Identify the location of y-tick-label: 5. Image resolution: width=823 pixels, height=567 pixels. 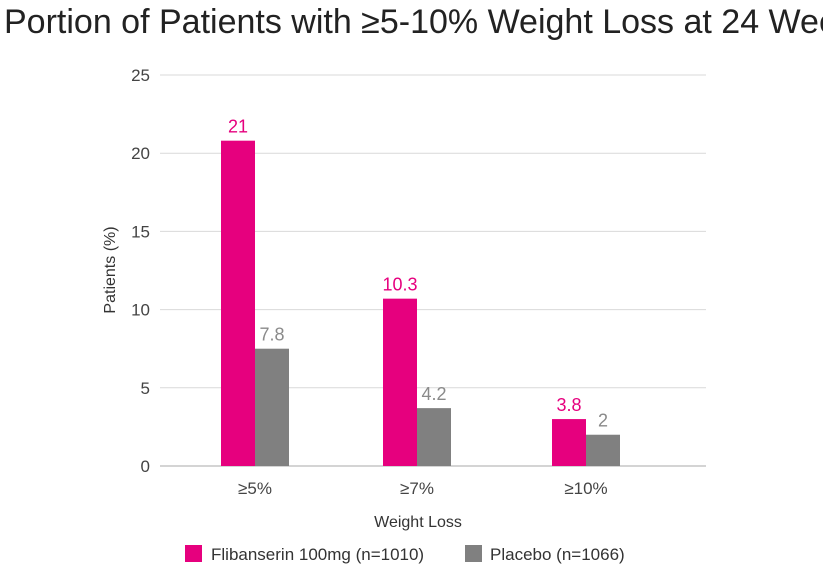
(145, 388).